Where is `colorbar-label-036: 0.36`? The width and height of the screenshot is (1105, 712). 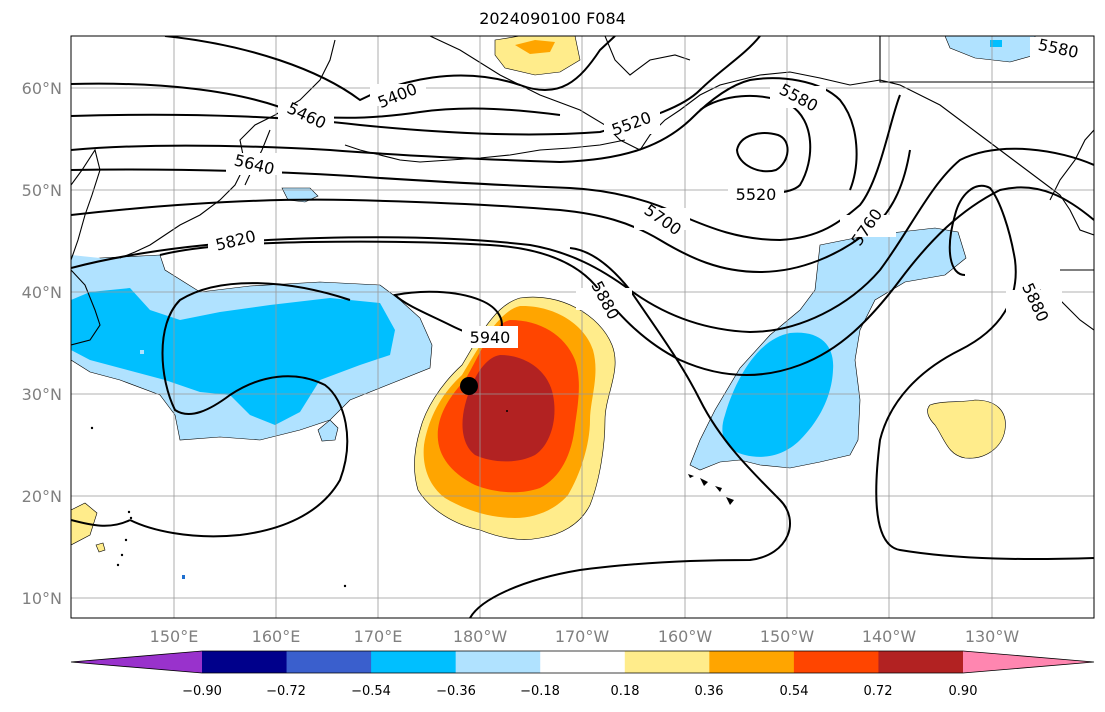
colorbar-label-036: 0.36 is located at coordinates (709, 691).